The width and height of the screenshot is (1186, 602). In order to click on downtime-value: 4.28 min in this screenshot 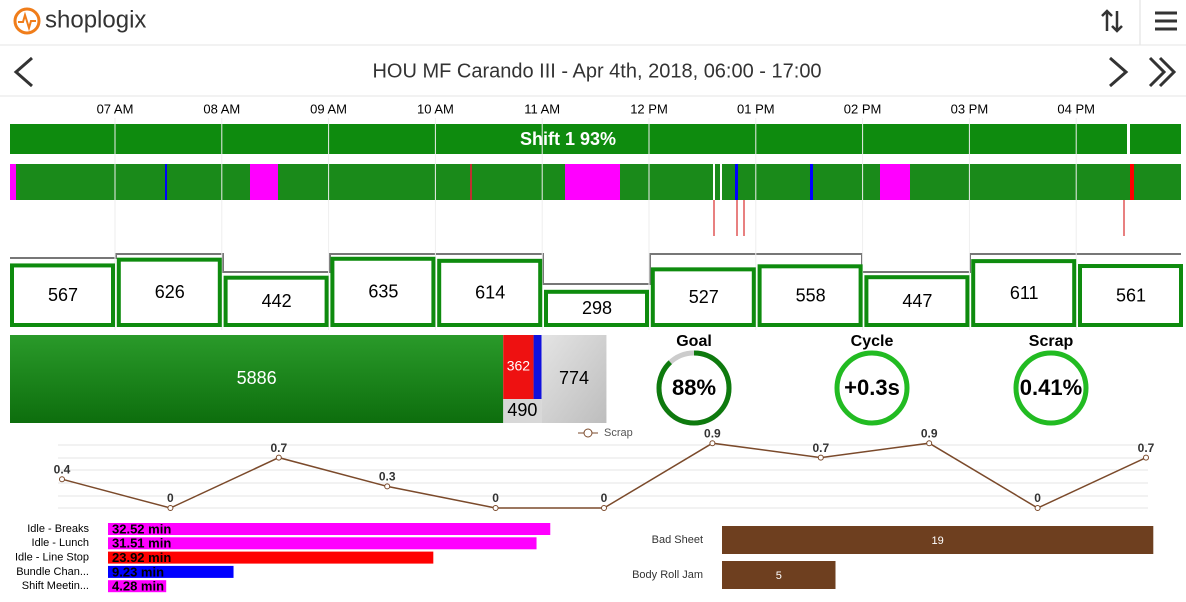, I will do `click(138, 586)`.